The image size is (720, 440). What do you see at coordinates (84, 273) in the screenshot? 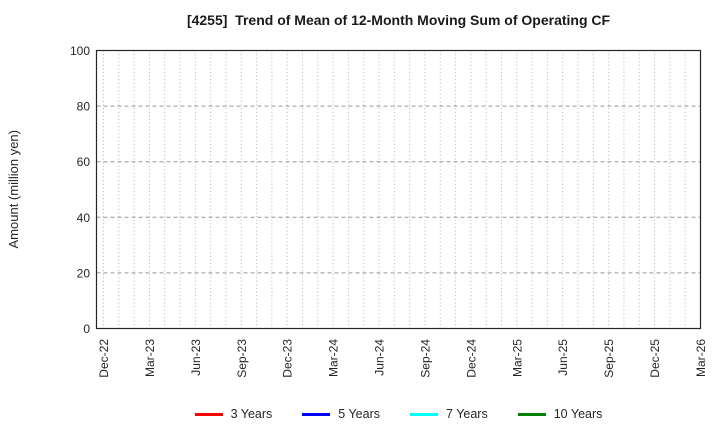
I see `y-tick-label: 20` at bounding box center [84, 273].